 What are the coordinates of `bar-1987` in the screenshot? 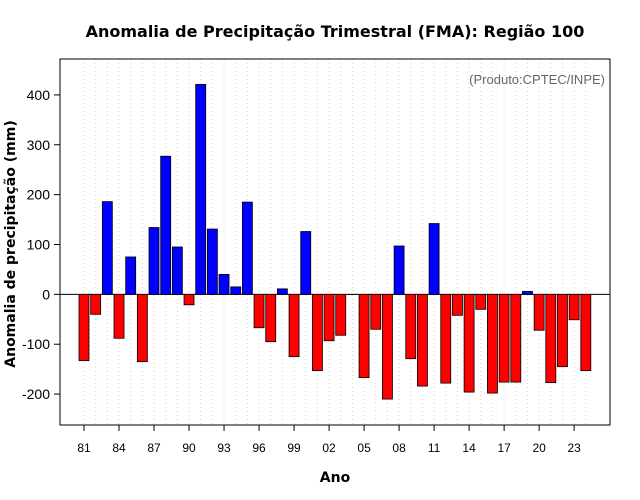 It's located at (154, 261).